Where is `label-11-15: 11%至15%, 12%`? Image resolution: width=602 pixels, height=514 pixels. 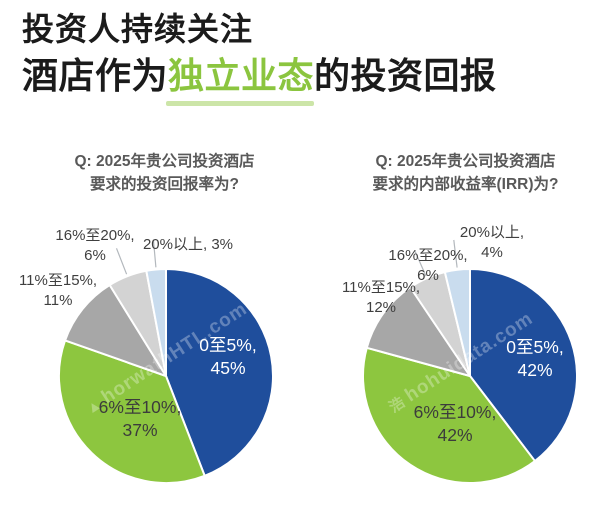
label-11-15: 11%至15%, 12% is located at coordinates (381, 297).